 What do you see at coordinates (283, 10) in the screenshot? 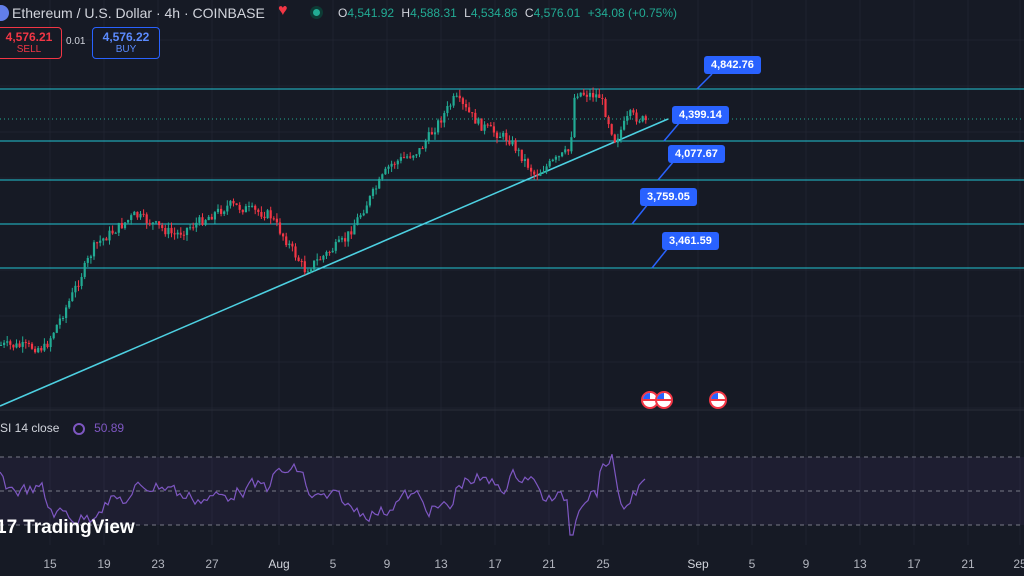
I see `heart-icon: ♥` at bounding box center [283, 10].